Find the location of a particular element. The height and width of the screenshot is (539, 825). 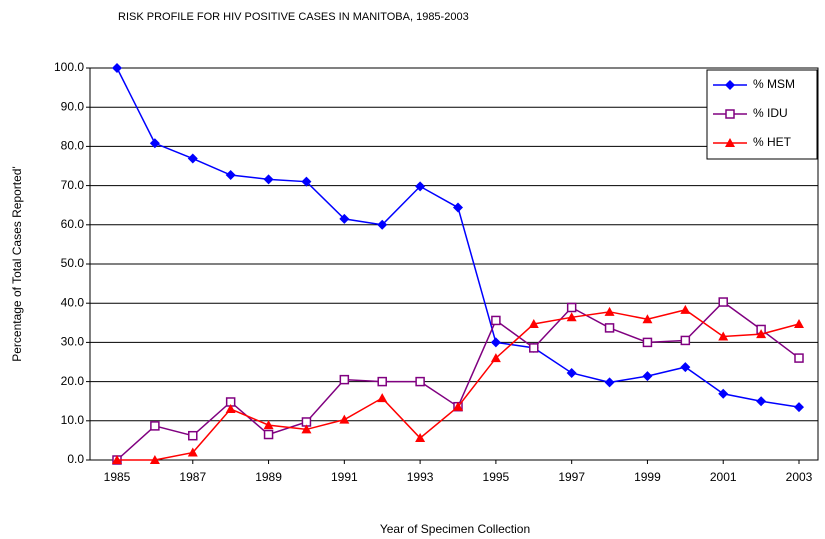

y-tick-label: 10.0 is located at coordinates (73, 420).